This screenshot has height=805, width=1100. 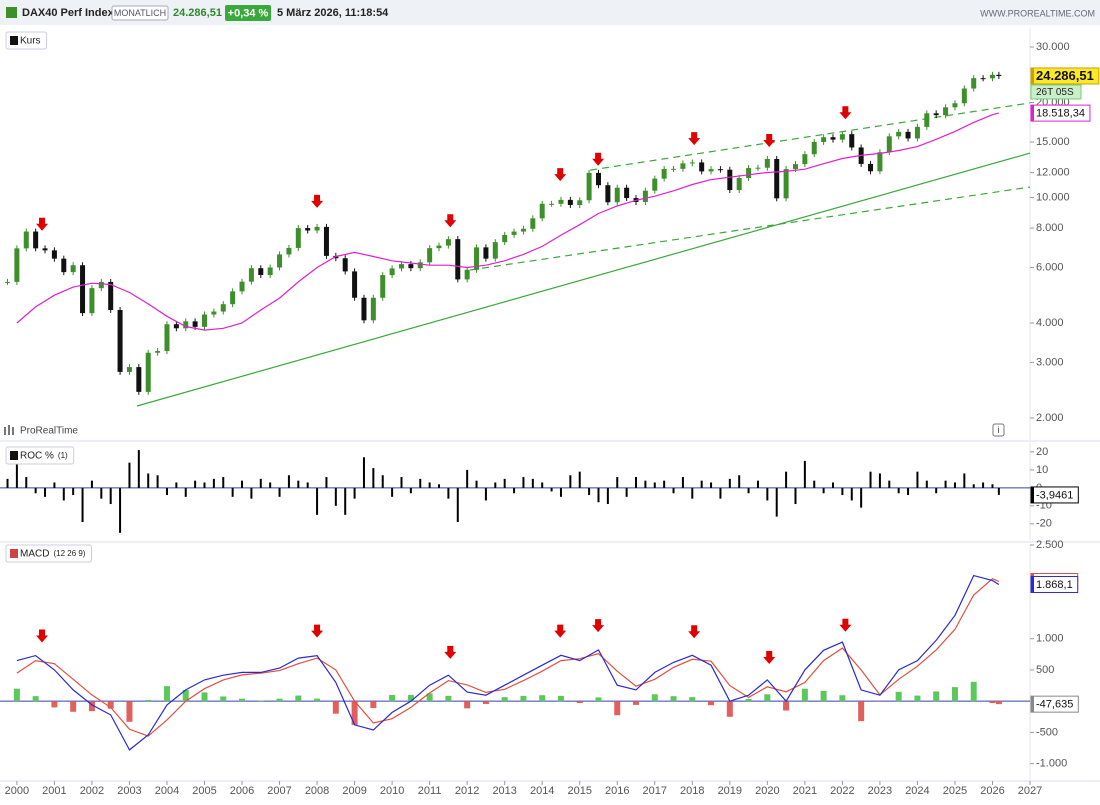 I want to click on y-tick-label: 10, so click(x=1042, y=470).